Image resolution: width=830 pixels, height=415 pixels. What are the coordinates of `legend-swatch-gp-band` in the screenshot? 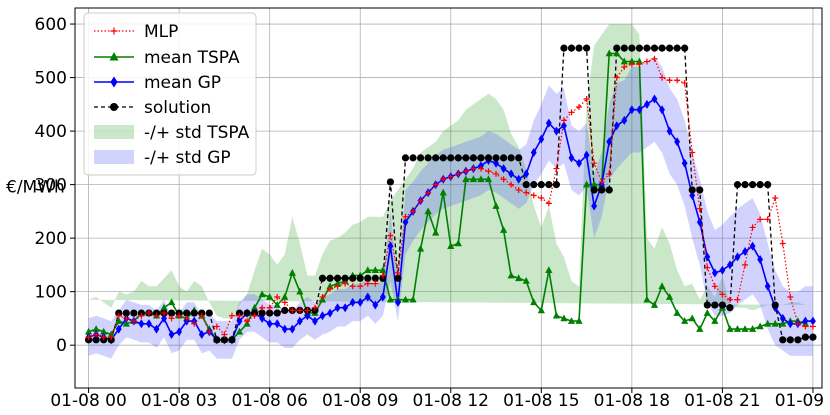 It's located at (114, 157).